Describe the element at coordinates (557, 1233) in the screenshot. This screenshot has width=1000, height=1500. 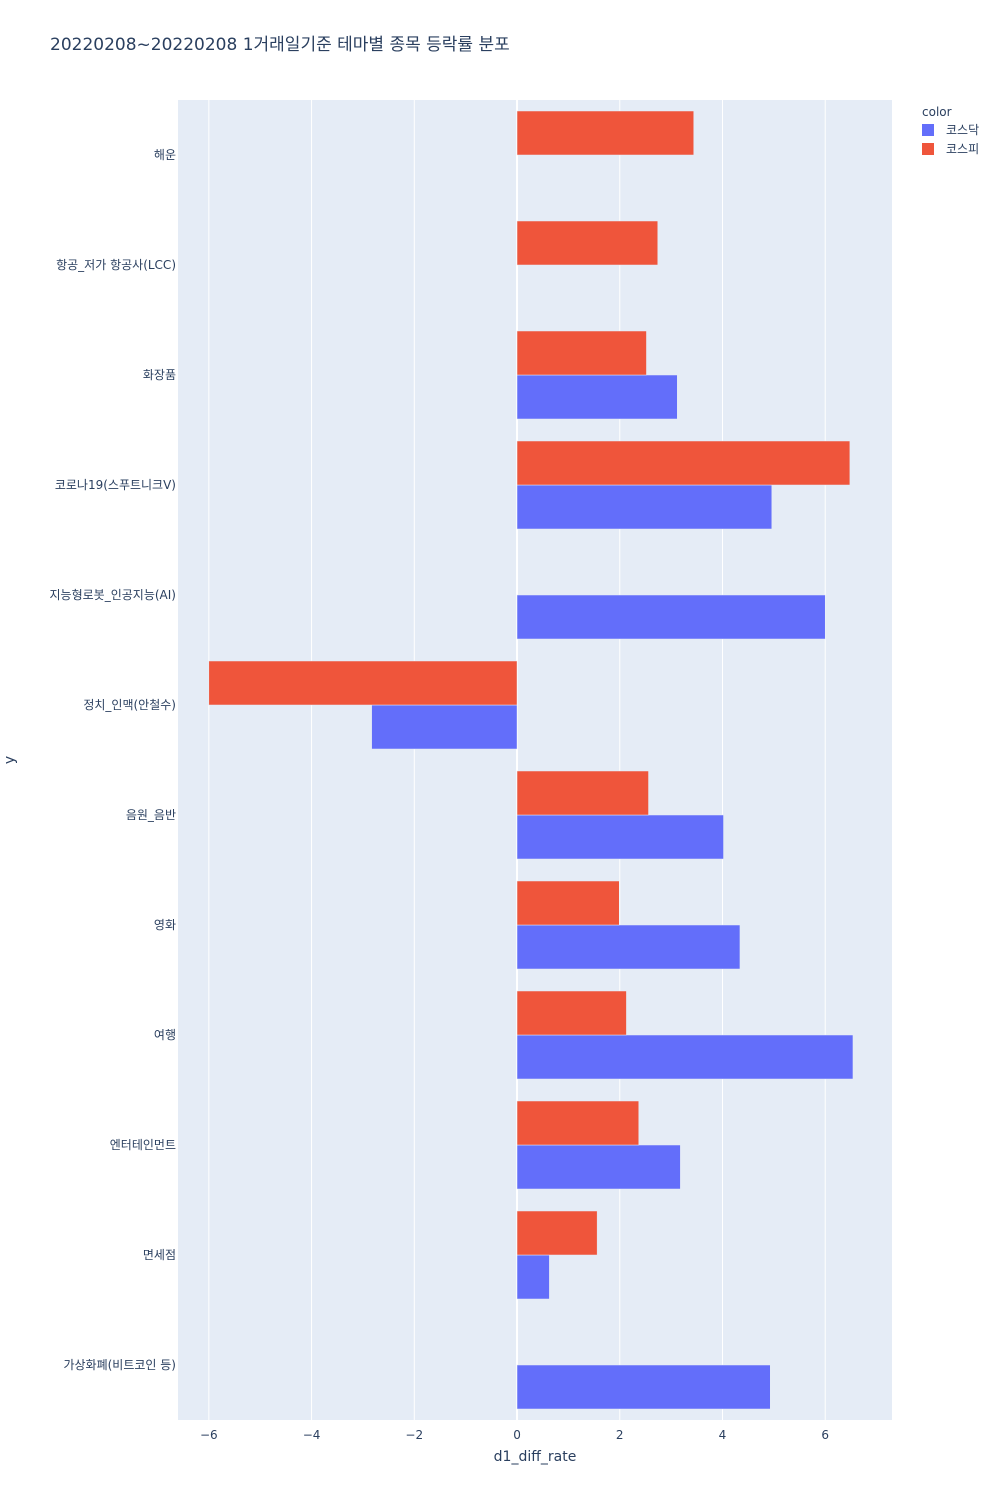
I see `bar-코스피-면세점` at that location.